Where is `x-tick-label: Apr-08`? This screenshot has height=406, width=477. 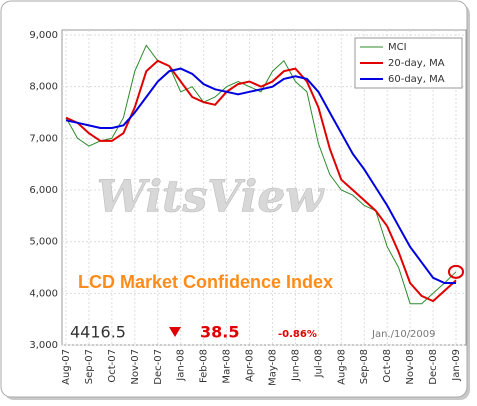 x-tick-label: Apr-08 is located at coordinates (250, 365).